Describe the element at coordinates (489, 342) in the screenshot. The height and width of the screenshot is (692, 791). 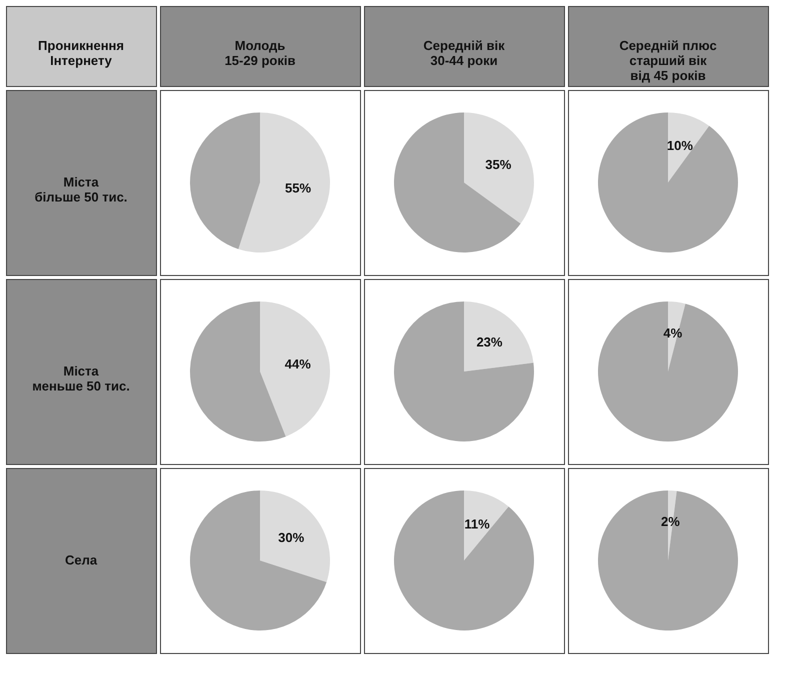
I see `data-label: 23%` at that location.